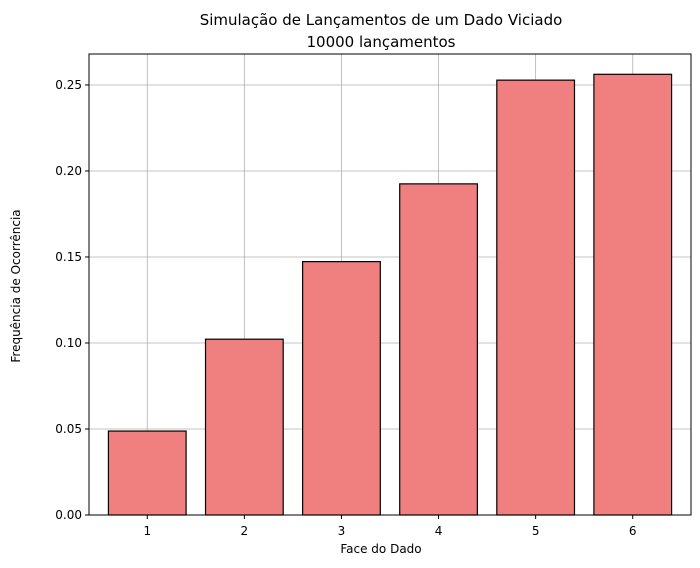  I want to click on chart-subtitle: 10000 lançamentos, so click(380, 42).